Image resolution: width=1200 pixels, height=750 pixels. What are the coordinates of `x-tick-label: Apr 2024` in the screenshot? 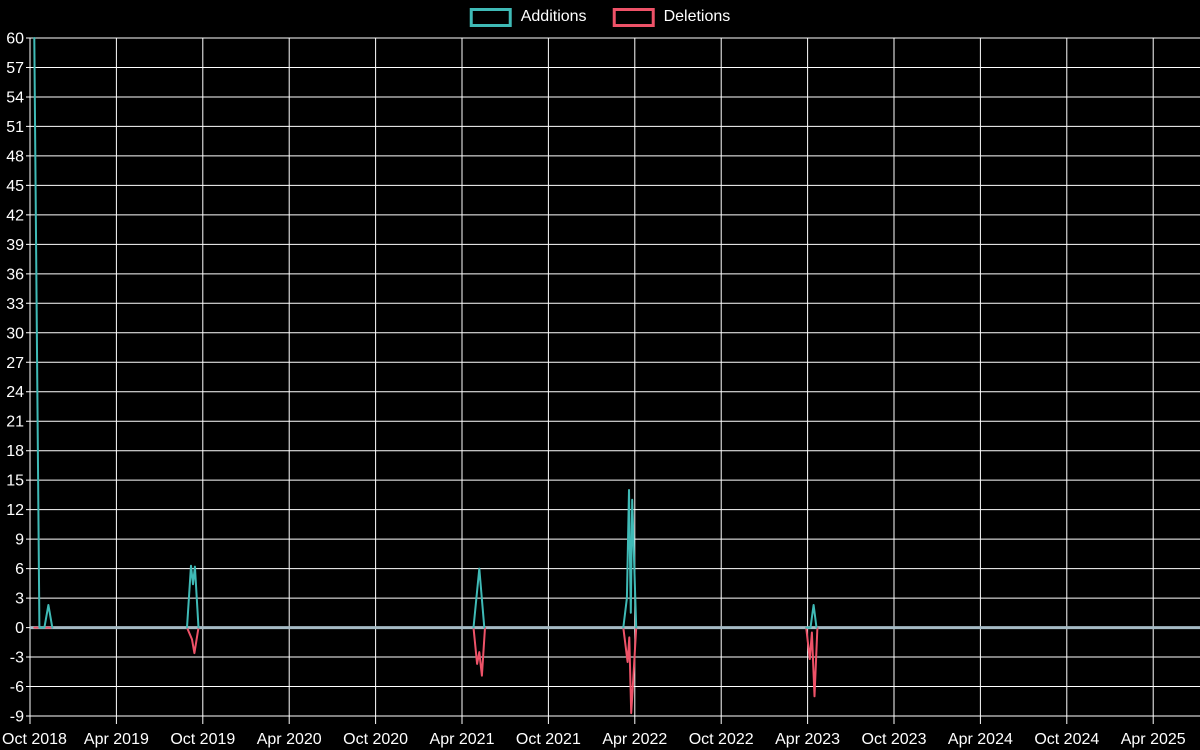 It's located at (980, 739).